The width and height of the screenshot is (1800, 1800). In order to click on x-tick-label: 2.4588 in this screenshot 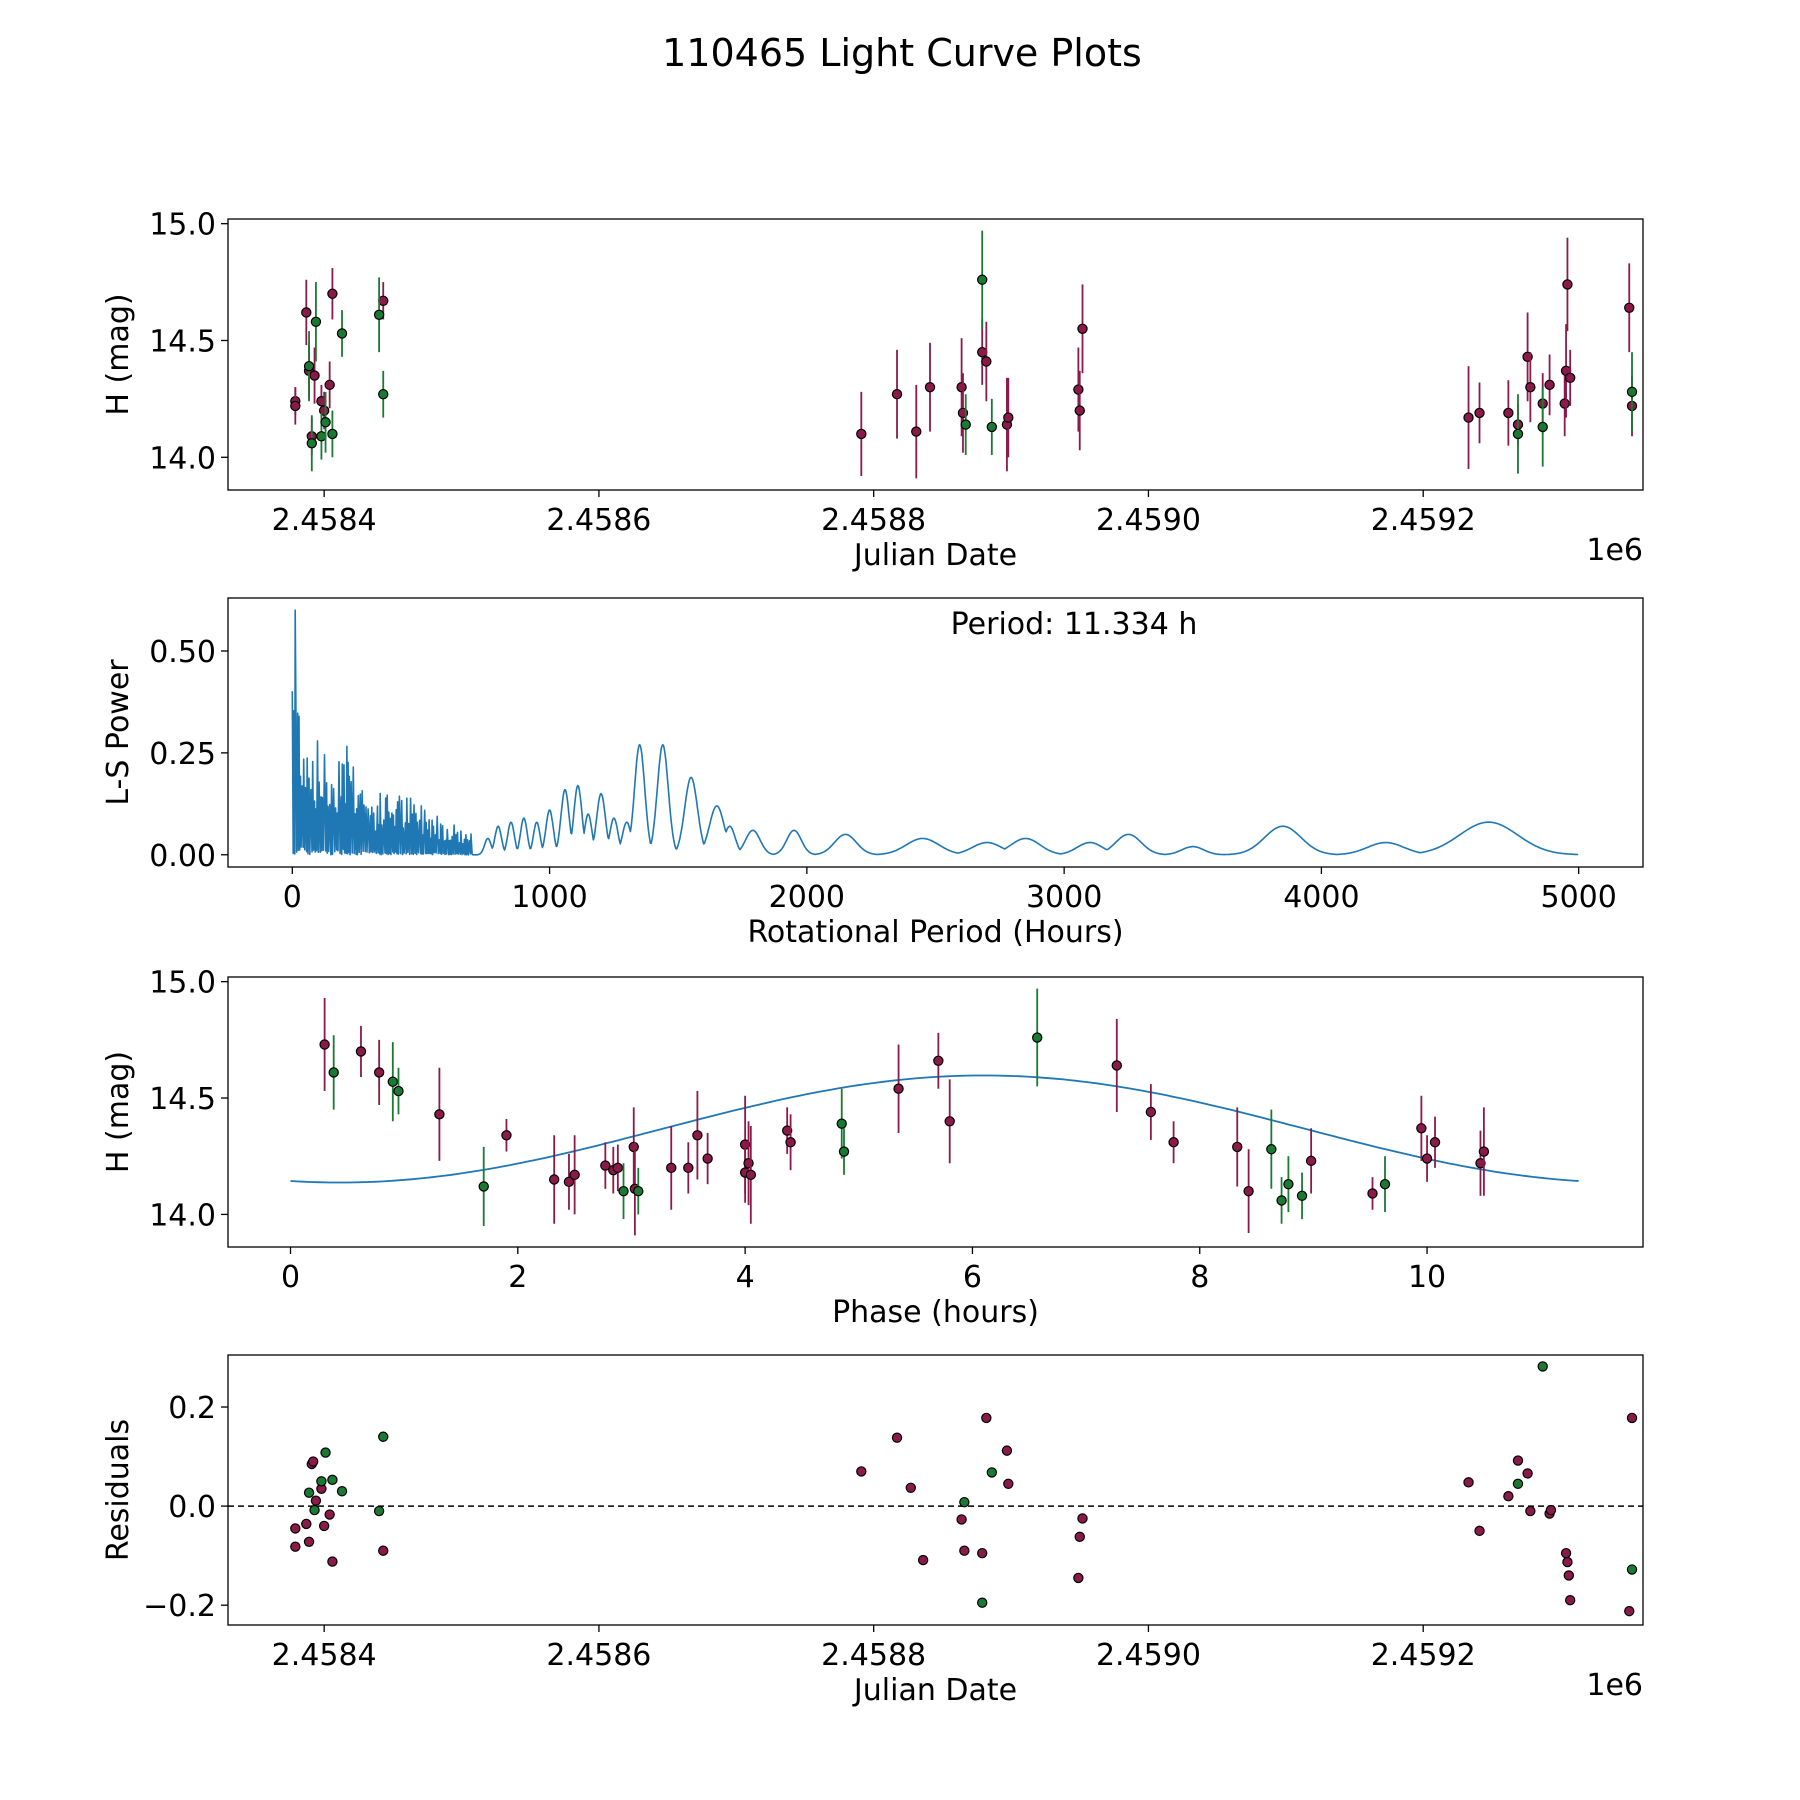, I will do `click(873, 1655)`.